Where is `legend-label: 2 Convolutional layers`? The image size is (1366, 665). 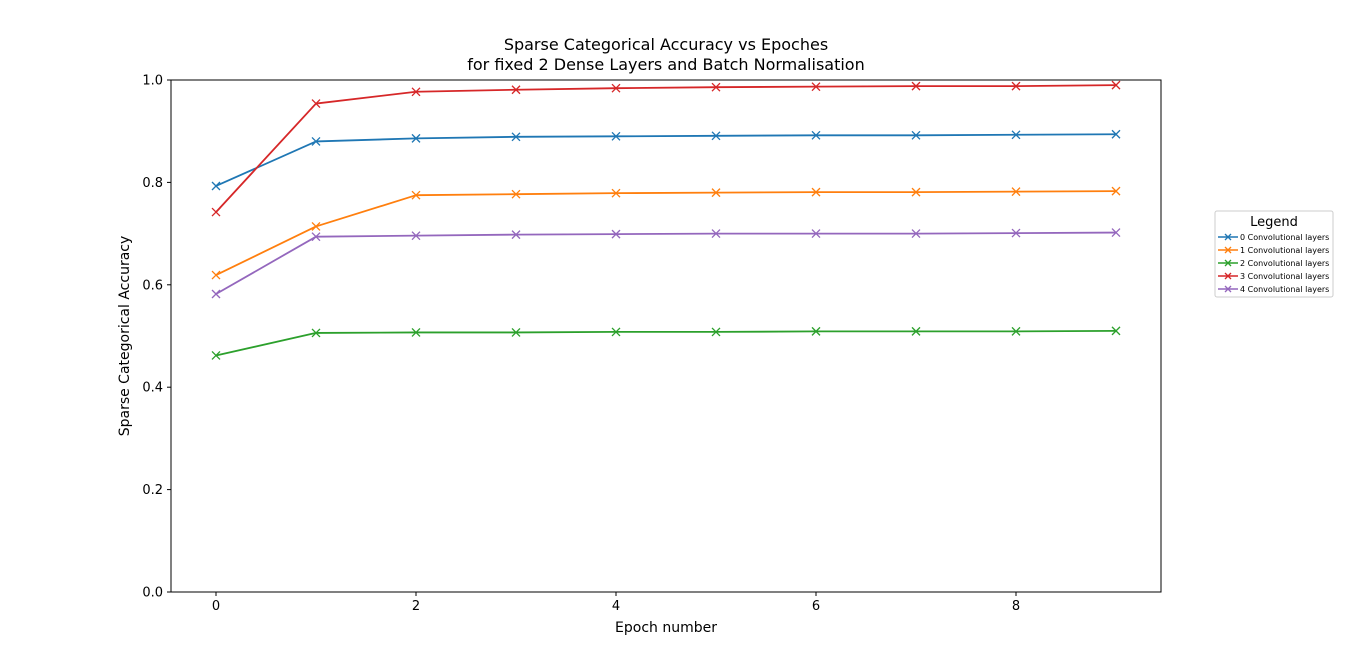
legend-label: 2 Convolutional layers is located at coordinates (1284, 263).